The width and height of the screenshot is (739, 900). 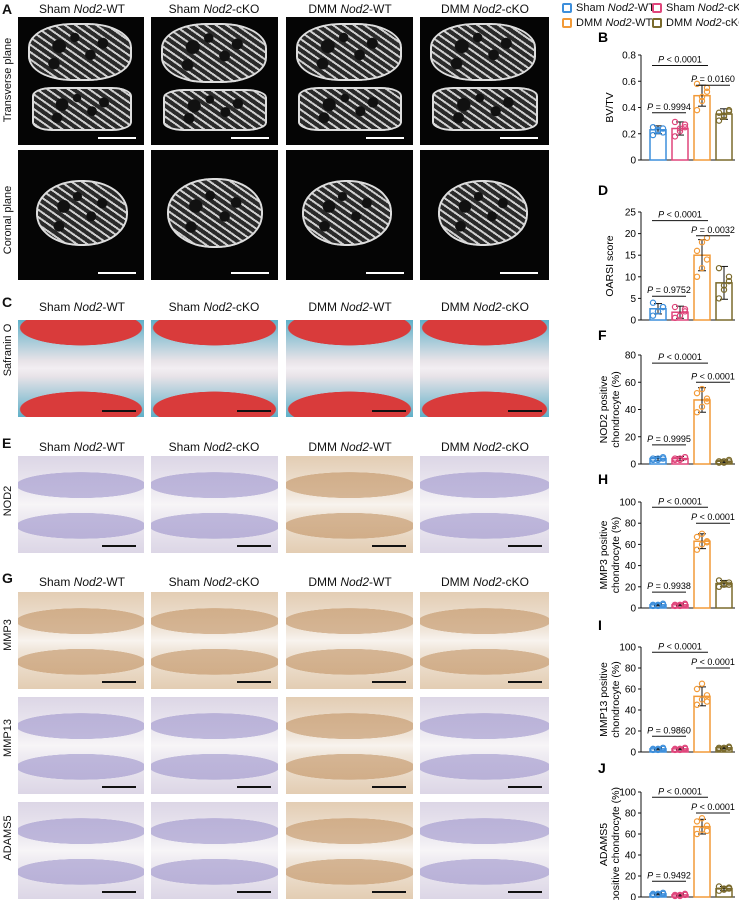 What do you see at coordinates (608, 8) in the screenshot?
I see `legend-sham-wt: Sham Nod2-WT` at bounding box center [608, 8].